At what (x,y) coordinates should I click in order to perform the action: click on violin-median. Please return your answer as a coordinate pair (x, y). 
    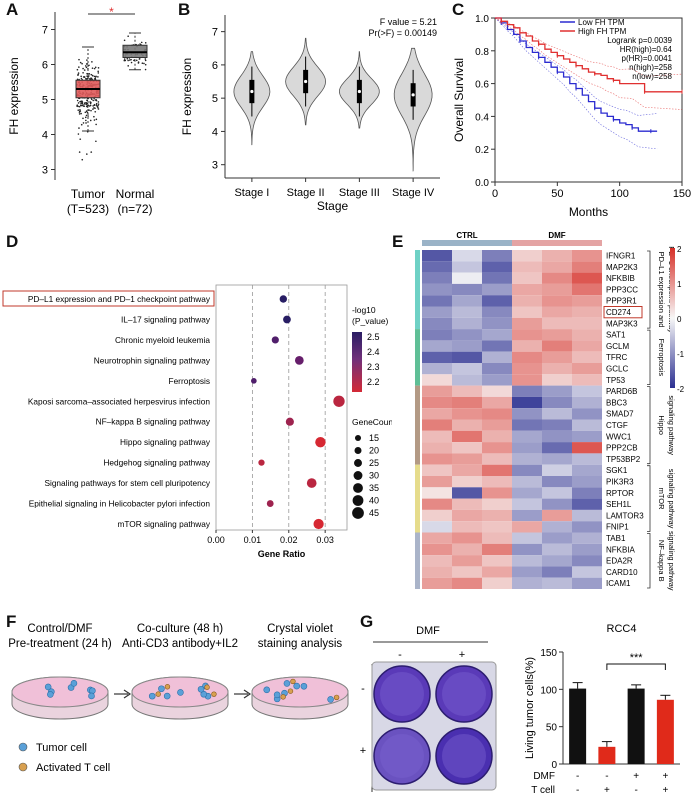
    Looking at the image, I should click on (252, 91).